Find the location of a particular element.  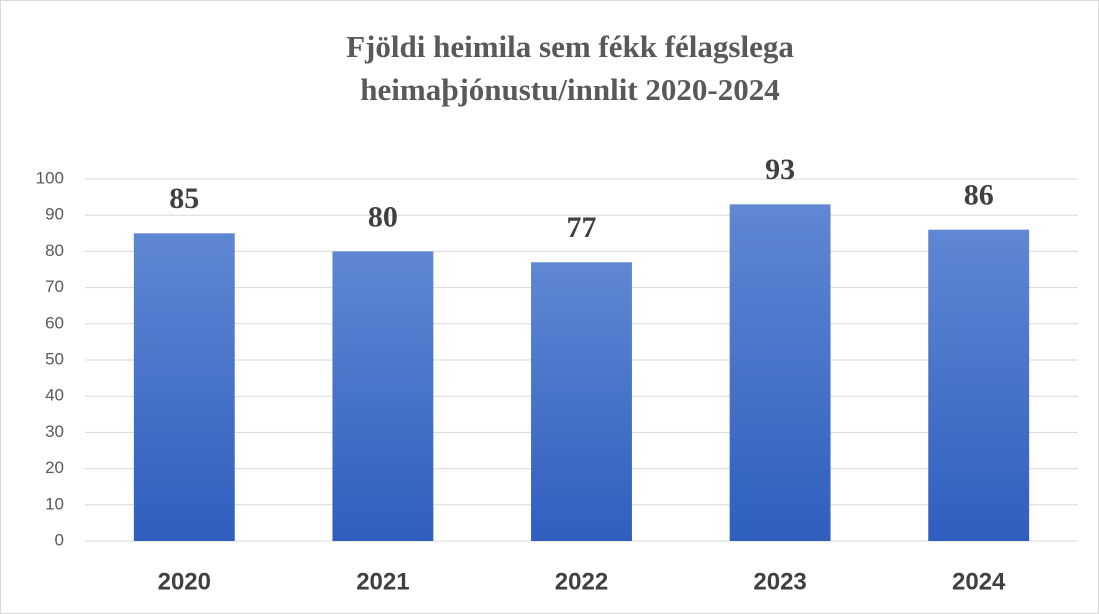

data-label: 85 is located at coordinates (184, 198).